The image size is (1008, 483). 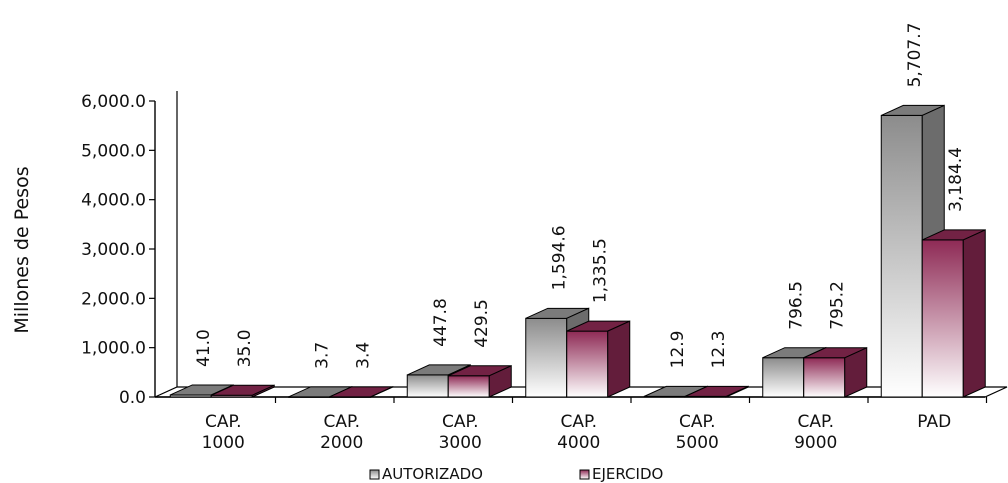 What do you see at coordinates (113, 250) in the screenshot?
I see `y-tick-label: 3,000.0` at bounding box center [113, 250].